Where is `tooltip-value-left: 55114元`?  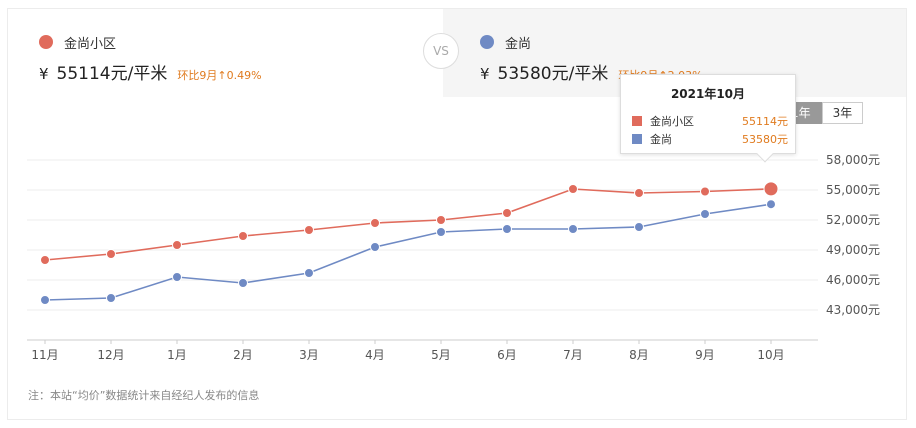
tooltip-value-left: 55114元 is located at coordinates (765, 121).